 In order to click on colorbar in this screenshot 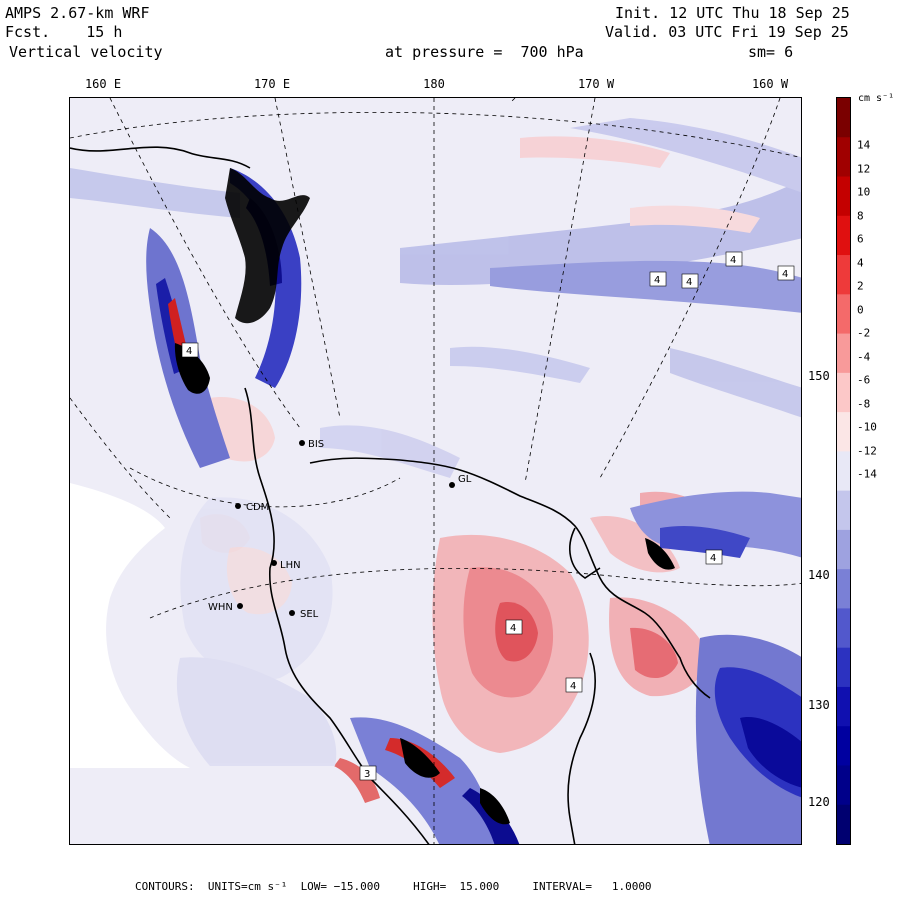, I will do `click(843, 471)`.